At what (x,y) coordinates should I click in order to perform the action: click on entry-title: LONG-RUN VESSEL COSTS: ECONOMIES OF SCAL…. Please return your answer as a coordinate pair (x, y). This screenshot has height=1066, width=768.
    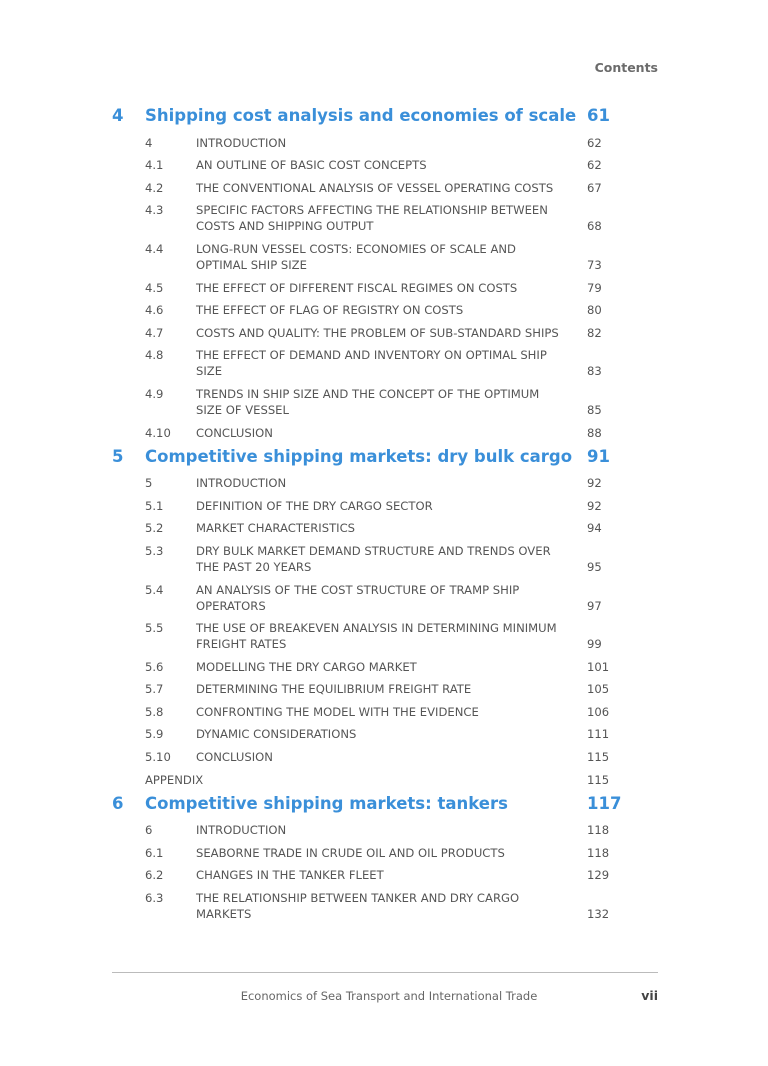
    Looking at the image, I should click on (356, 256).